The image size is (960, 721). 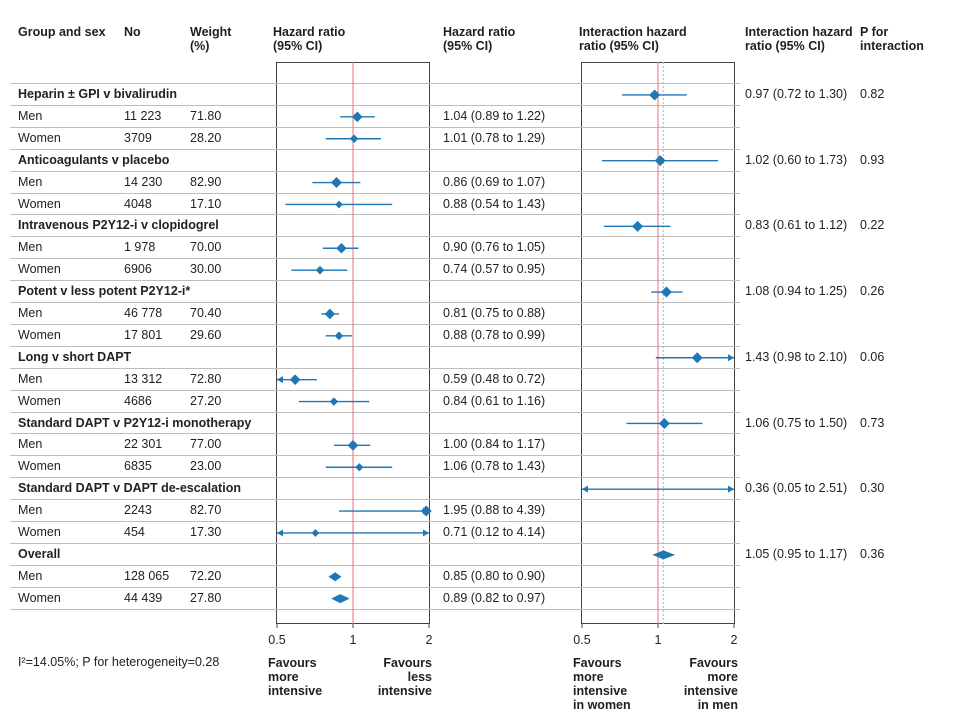 What do you see at coordinates (354, 139) in the screenshot?
I see `hr-0-1-point` at bounding box center [354, 139].